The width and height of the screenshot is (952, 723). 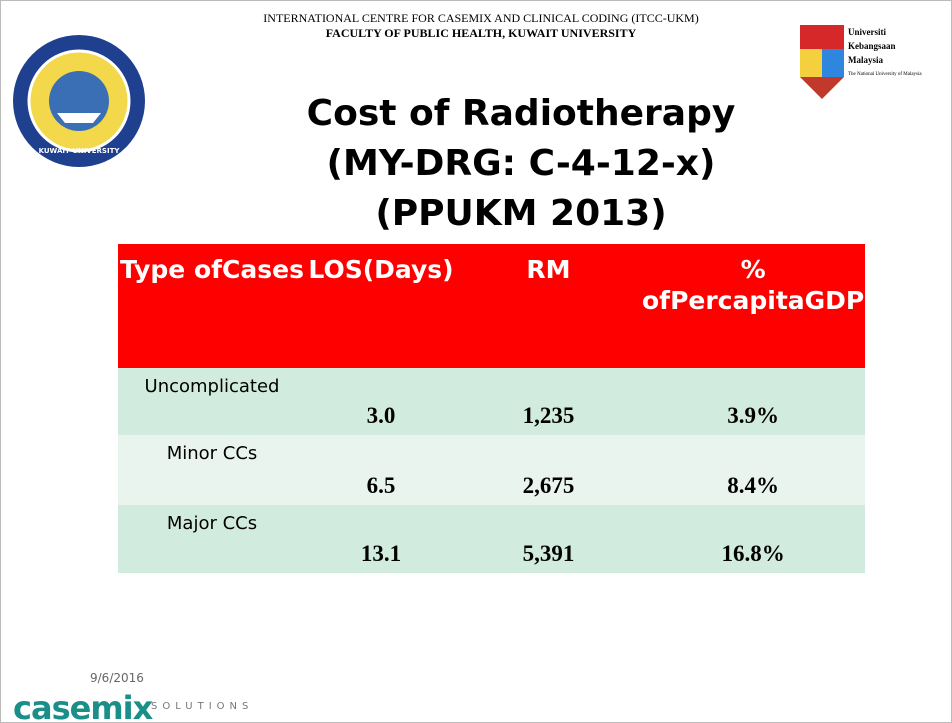 I want to click on header-text: LOS, so click(x=335, y=269).